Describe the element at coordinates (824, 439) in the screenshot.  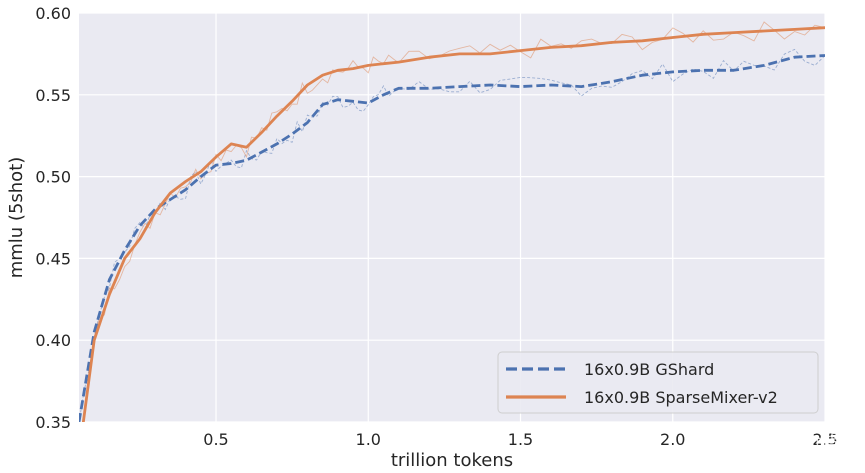
I see `x-tick-label: 2.5` at that location.